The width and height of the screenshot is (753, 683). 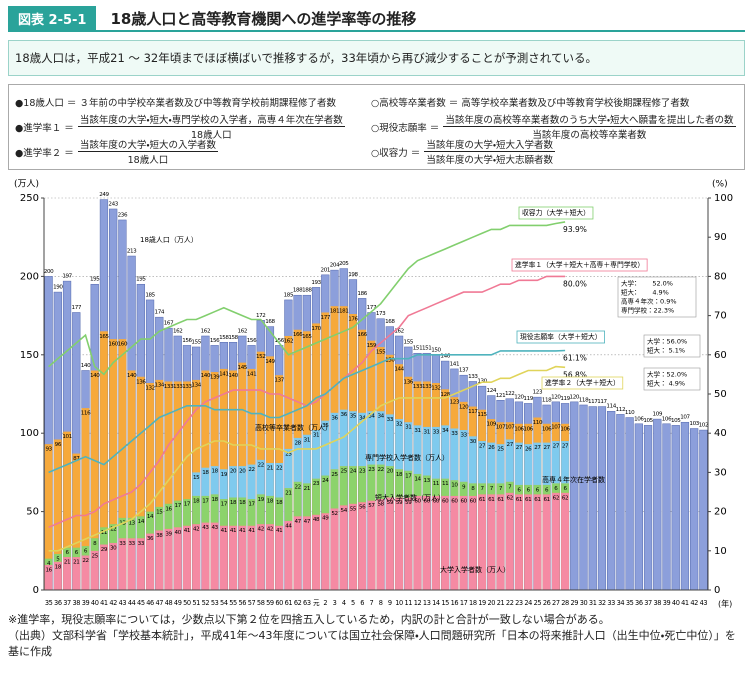 I want to click on def-label: ○現役志願率 ＝, so click(x=405, y=128).